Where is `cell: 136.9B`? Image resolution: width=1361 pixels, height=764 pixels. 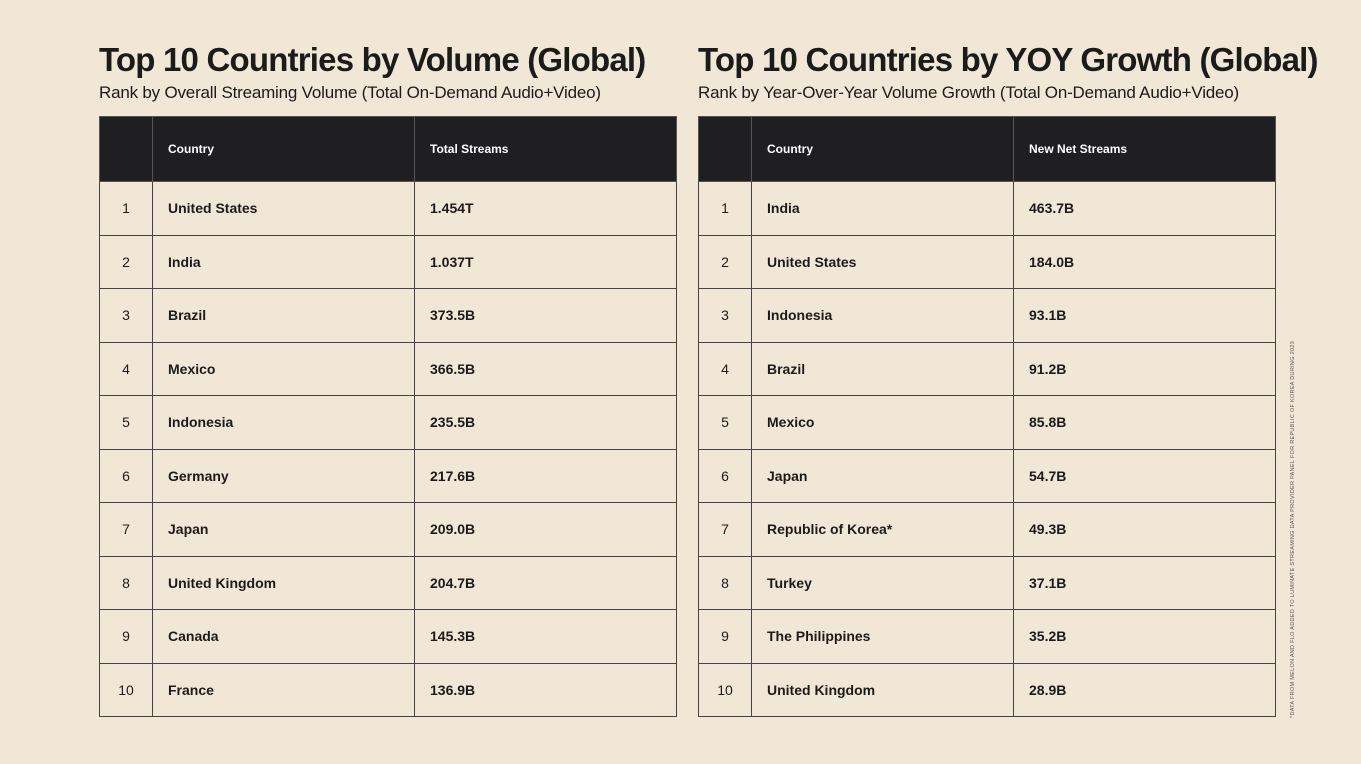
cell: 136.9B is located at coordinates (545, 689).